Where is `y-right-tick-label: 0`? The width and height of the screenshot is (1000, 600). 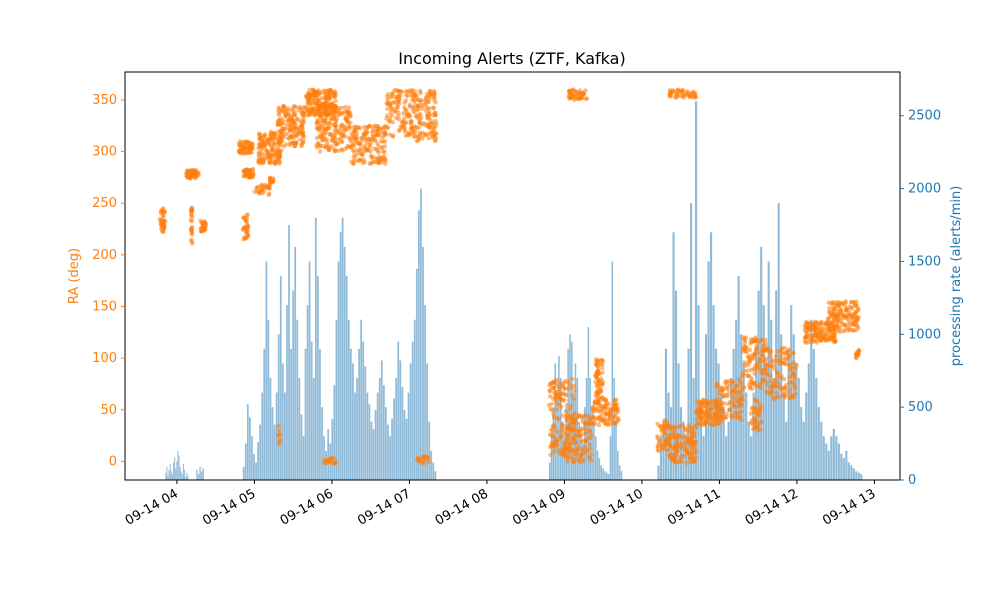
y-right-tick-label: 0 is located at coordinates (912, 480).